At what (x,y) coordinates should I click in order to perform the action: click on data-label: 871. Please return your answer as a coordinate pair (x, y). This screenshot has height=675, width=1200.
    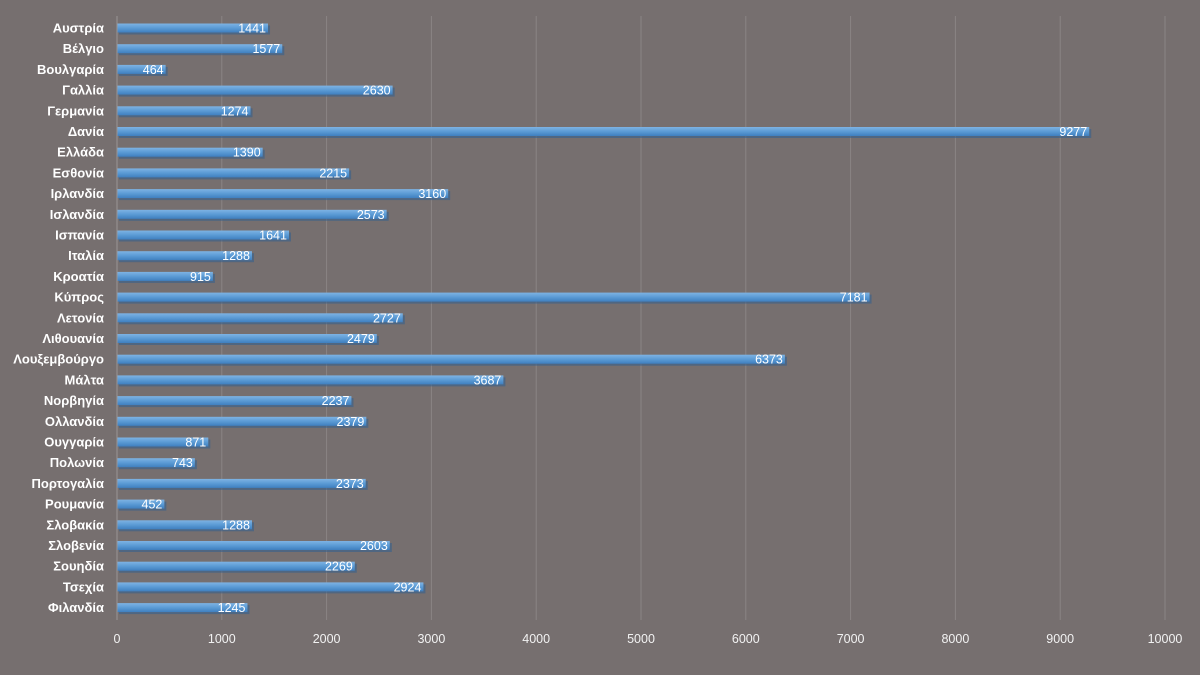
    Looking at the image, I should click on (195, 443).